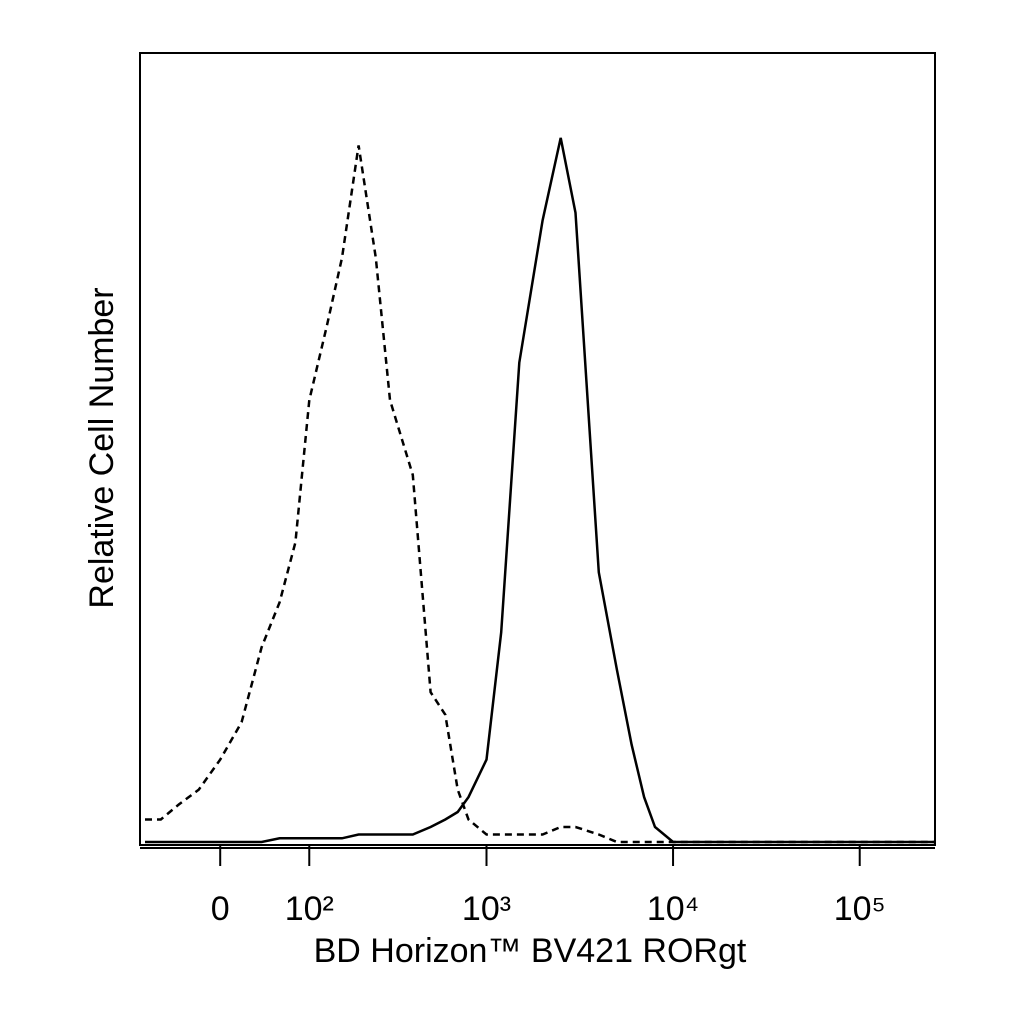 This screenshot has height=1024, width=1024. Describe the element at coordinates (220, 909) in the screenshot. I see `x-tick-label: 0` at that location.